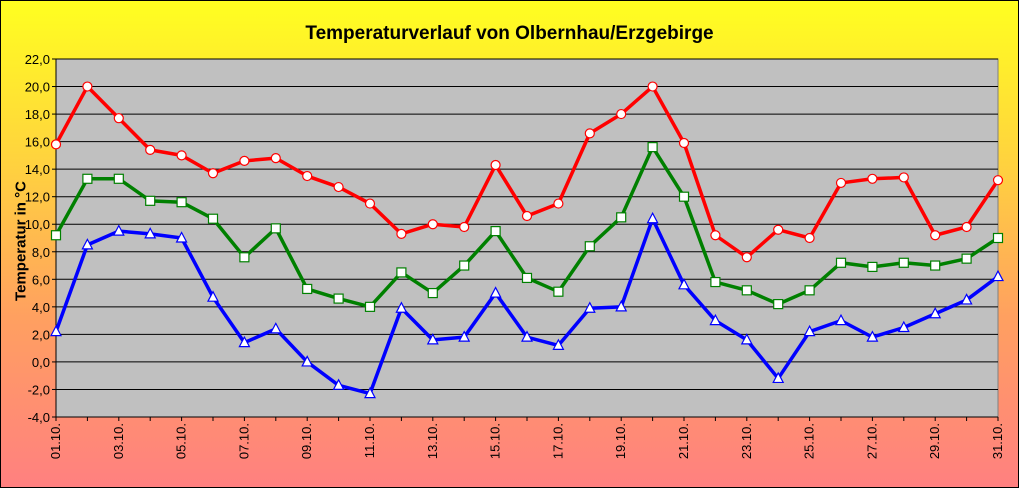 The image size is (1019, 488). Describe the element at coordinates (37, 87) in the screenshot. I see `y-tick-label: 20,0` at that location.